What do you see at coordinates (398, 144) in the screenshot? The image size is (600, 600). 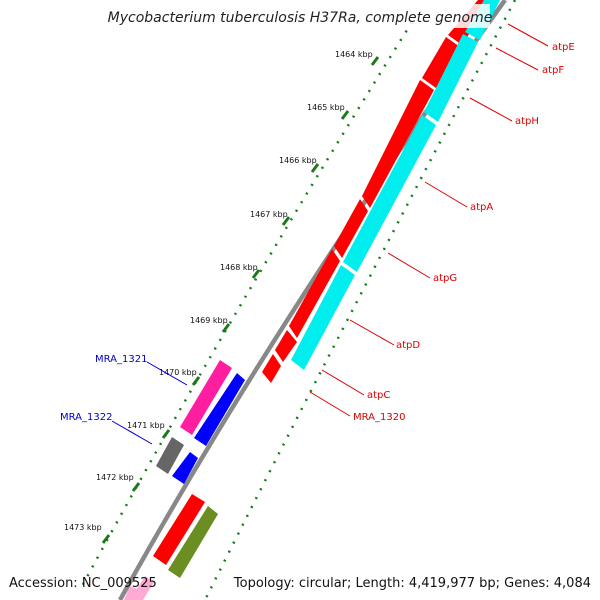 I see `gene-atpH` at bounding box center [398, 144].